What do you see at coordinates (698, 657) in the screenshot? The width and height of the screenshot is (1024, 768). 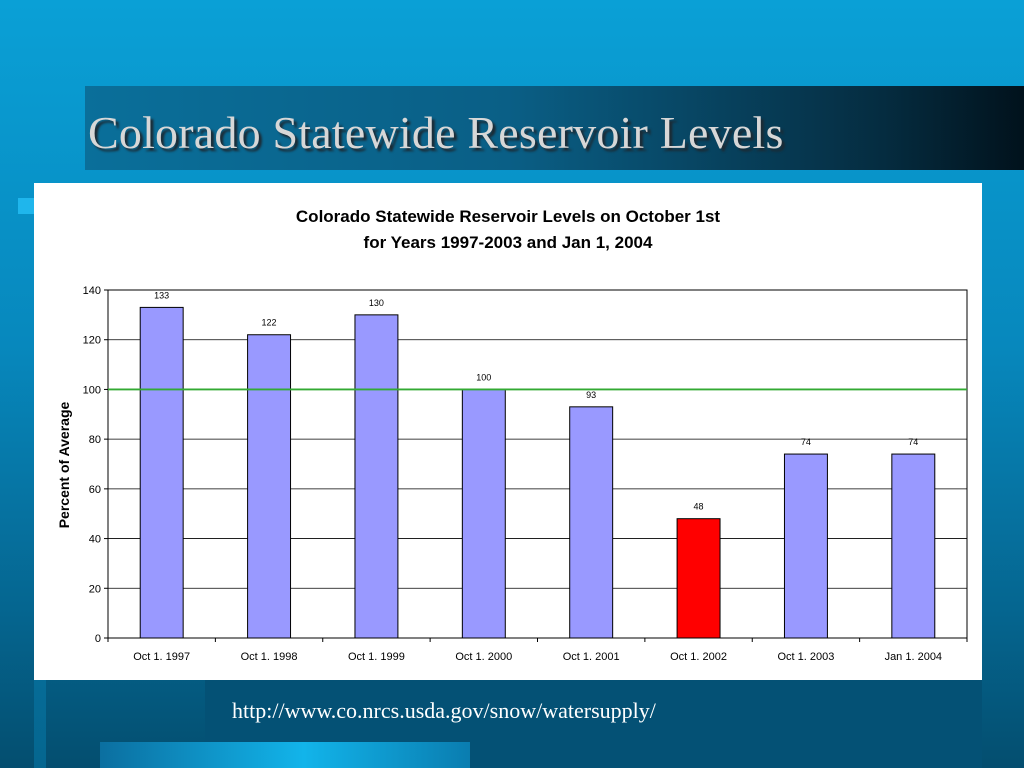 I see `x-tick-label: Oct 1. 2002` at bounding box center [698, 657].